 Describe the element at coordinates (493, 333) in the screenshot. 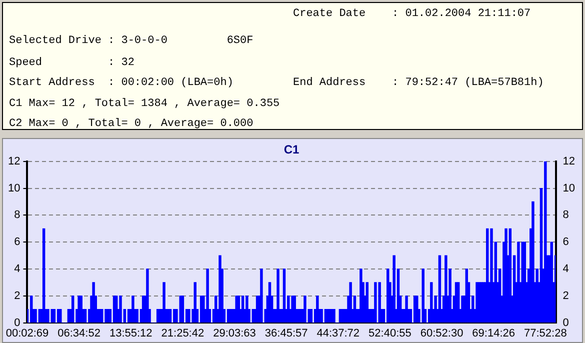

I see `x-tick-label: 69:14:26` at that location.